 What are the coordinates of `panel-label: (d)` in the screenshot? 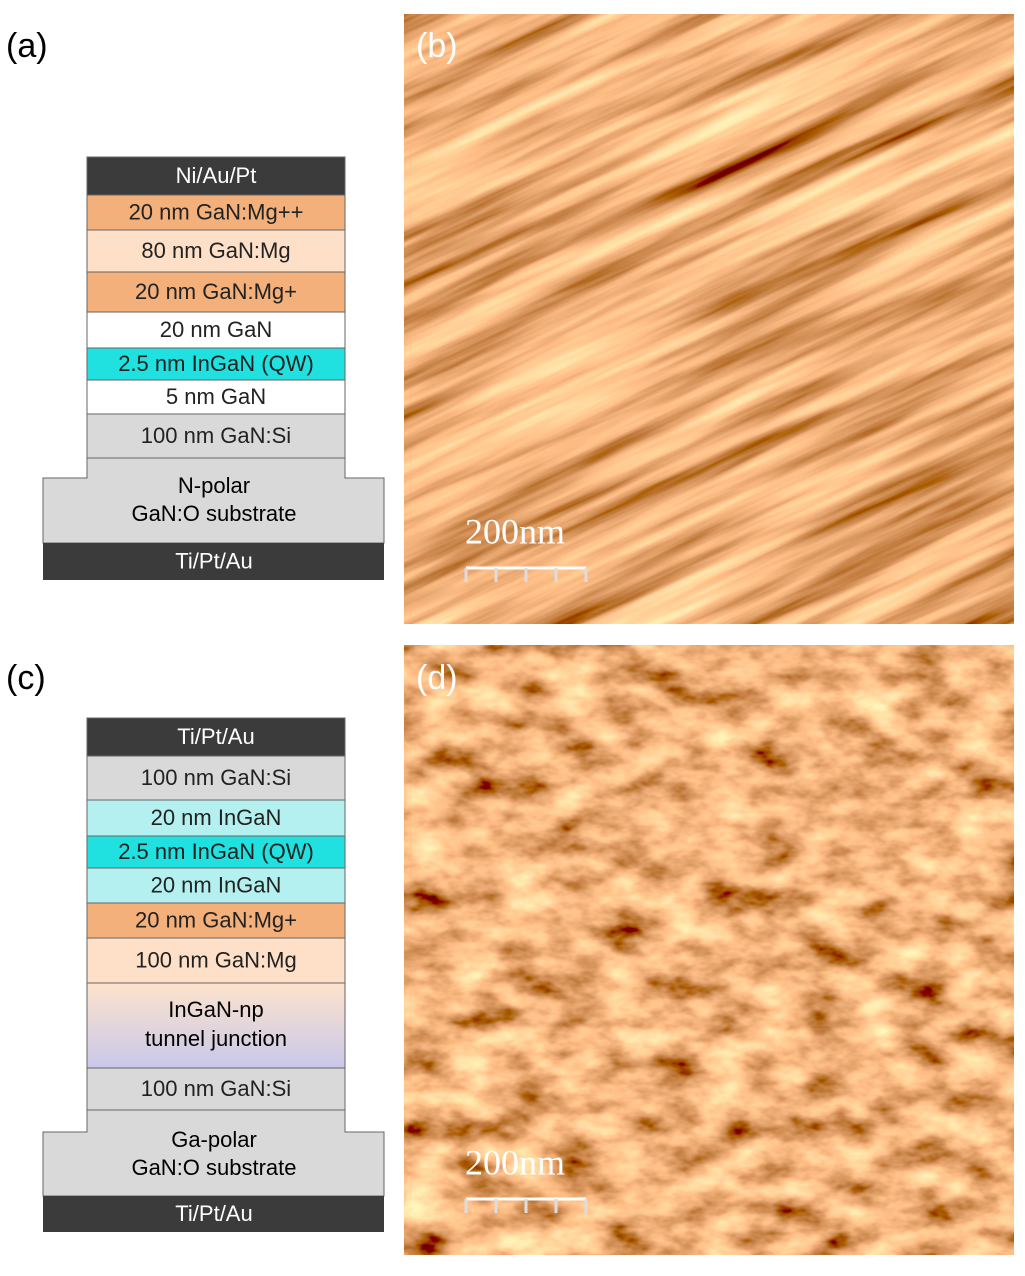 It's located at (437, 678).